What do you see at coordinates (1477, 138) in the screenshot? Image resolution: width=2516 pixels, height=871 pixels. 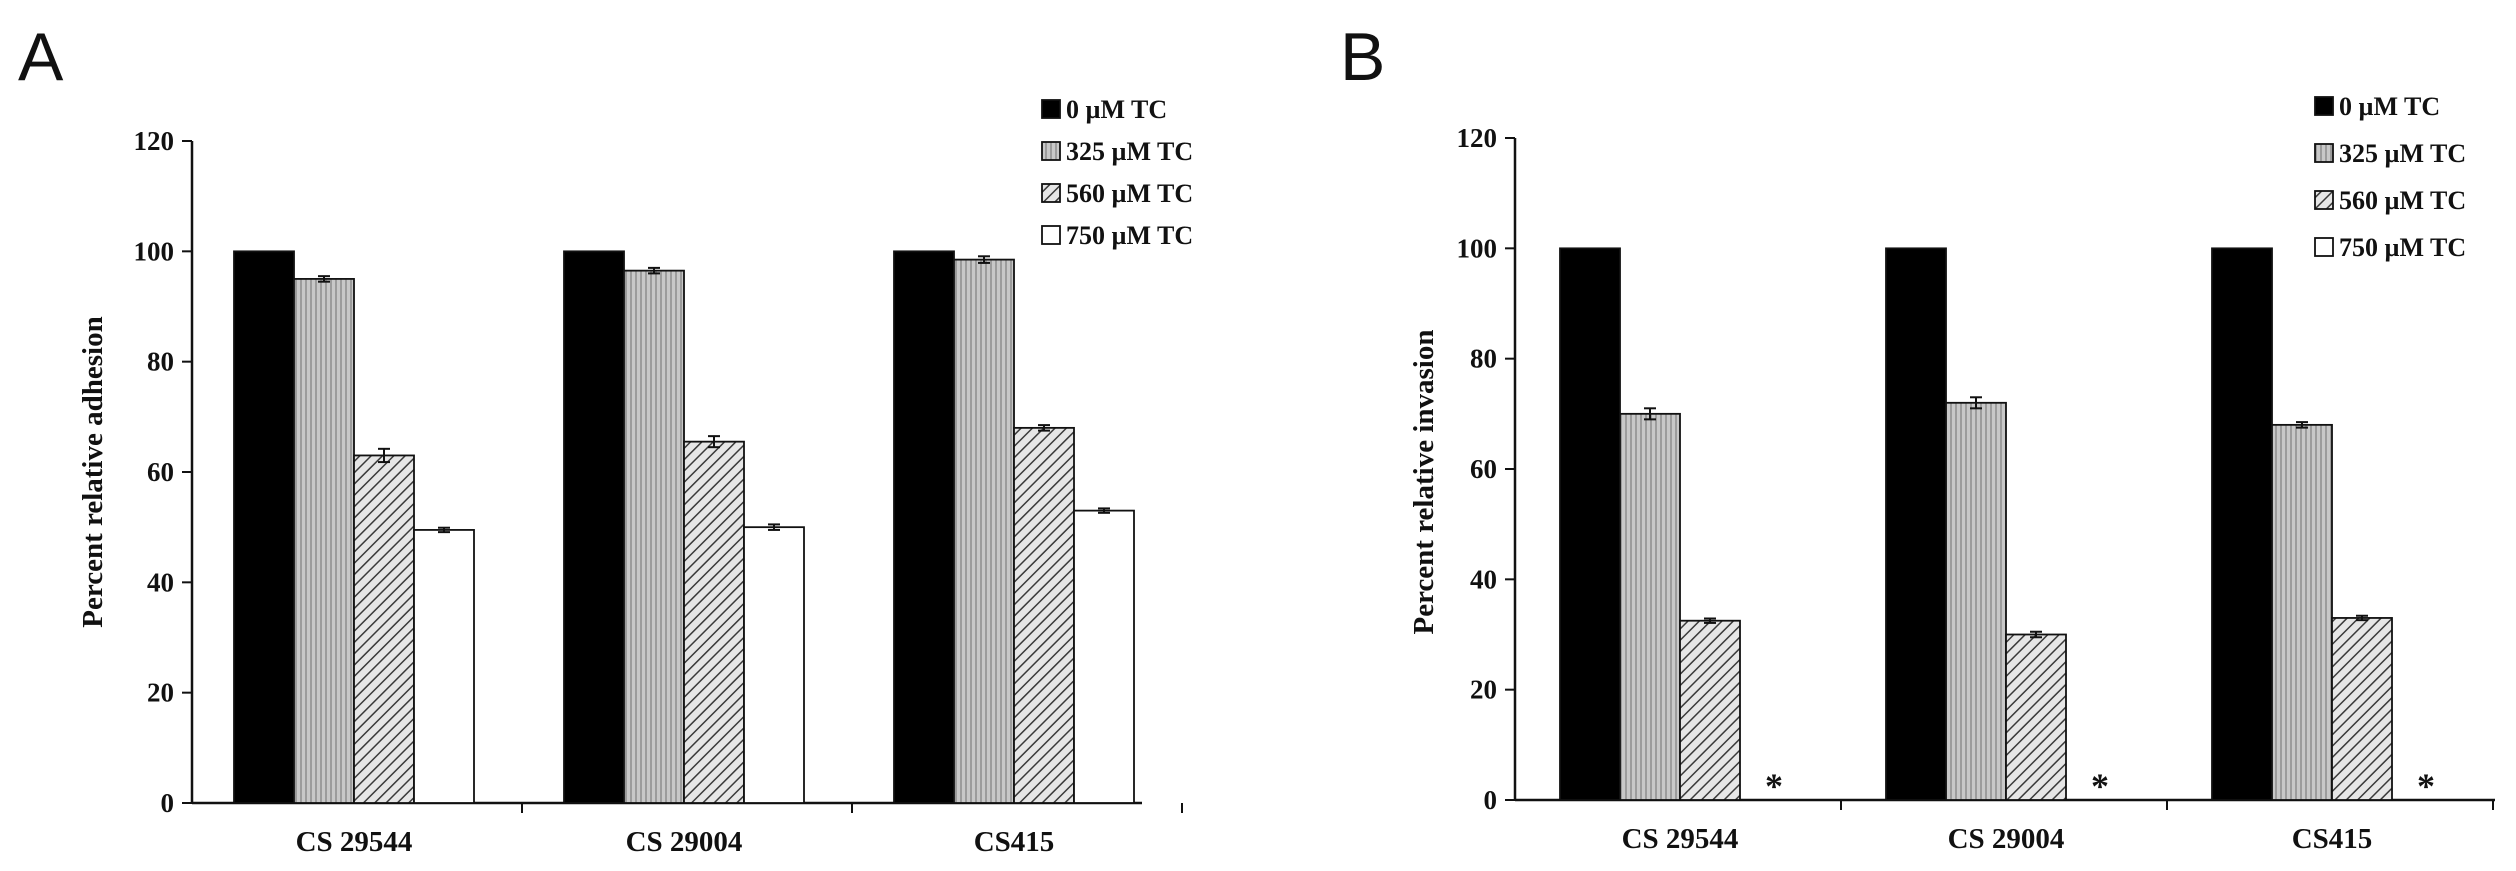 I see `panel-b-ytick-label-120: 120` at bounding box center [1477, 138].